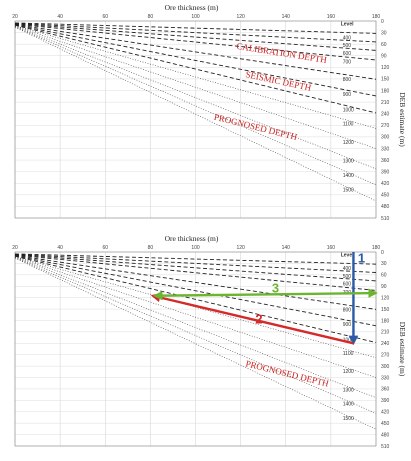 The height and width of the screenshot is (461, 411). I want to click on legend-level-label: 1100, so click(348, 125).